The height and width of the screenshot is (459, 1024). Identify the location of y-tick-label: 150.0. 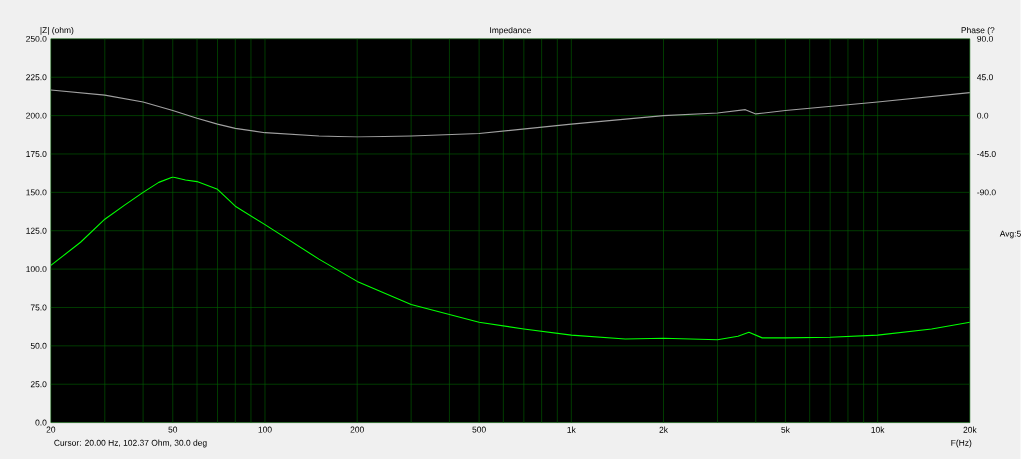
(36, 192).